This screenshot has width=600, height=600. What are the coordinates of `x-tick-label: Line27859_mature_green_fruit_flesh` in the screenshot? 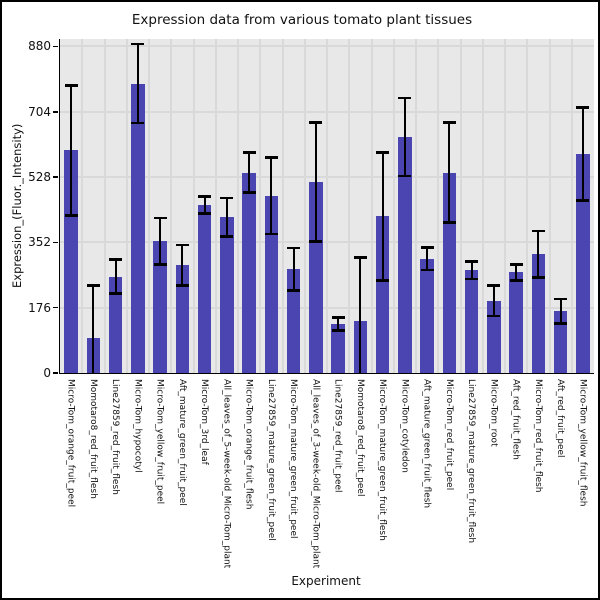 It's located at (471, 461).